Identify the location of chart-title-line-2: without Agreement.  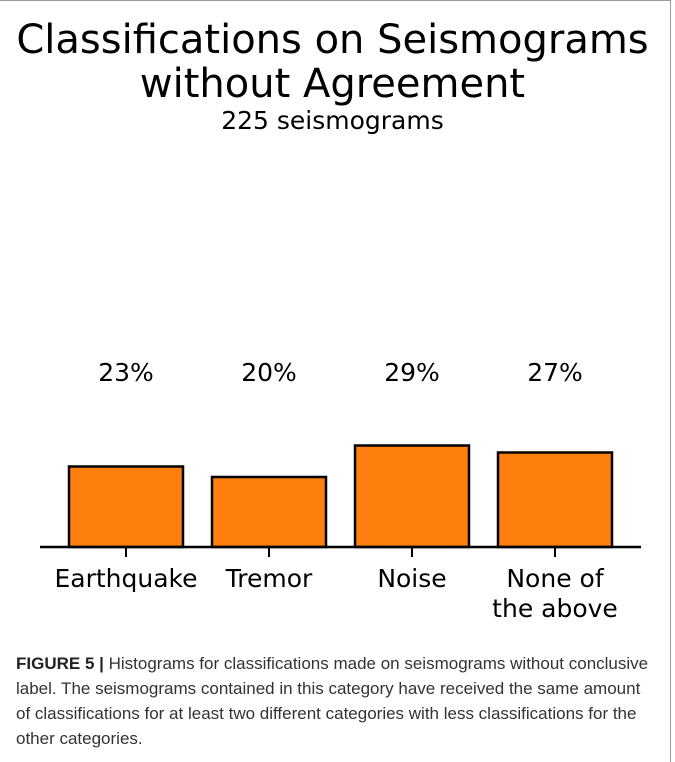
(332, 84).